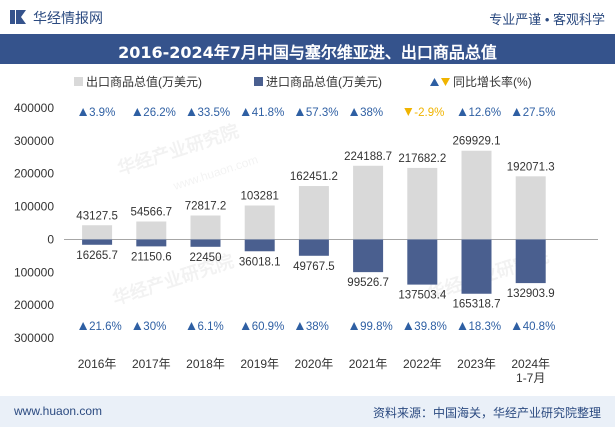  I want to click on footer-url: www.huaon.com, so click(58, 411).